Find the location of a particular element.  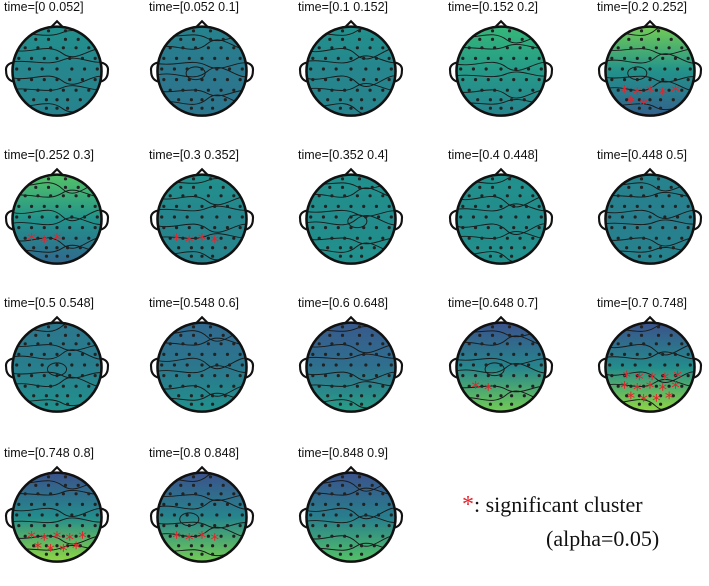

topoplot-panel: time=[0.052 0.1] is located at coordinates (215, 70).